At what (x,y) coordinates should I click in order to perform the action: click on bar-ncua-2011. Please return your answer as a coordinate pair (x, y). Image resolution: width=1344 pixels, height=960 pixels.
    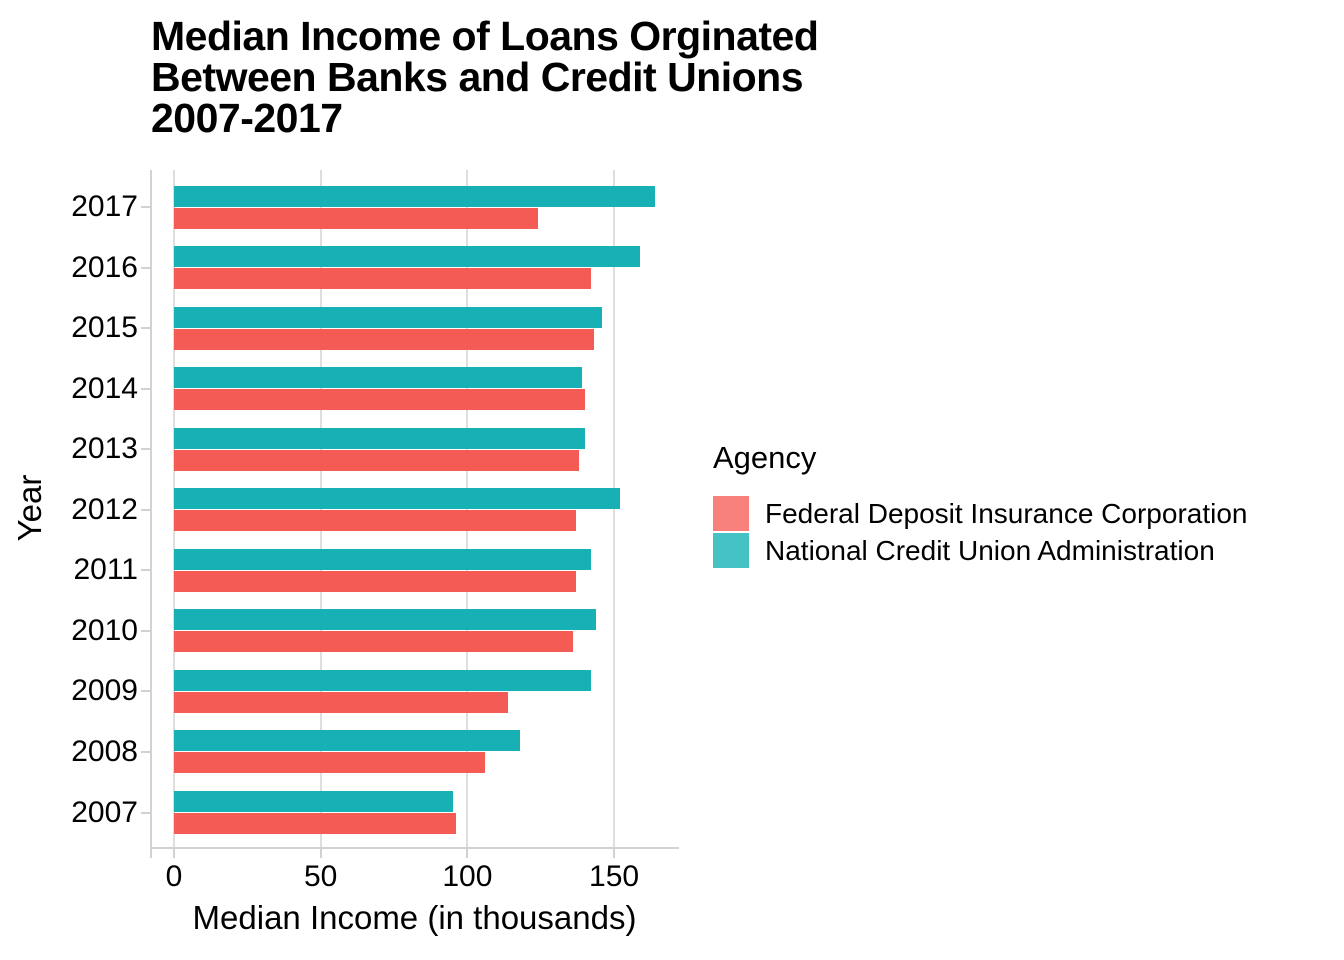
    Looking at the image, I should click on (382, 559).